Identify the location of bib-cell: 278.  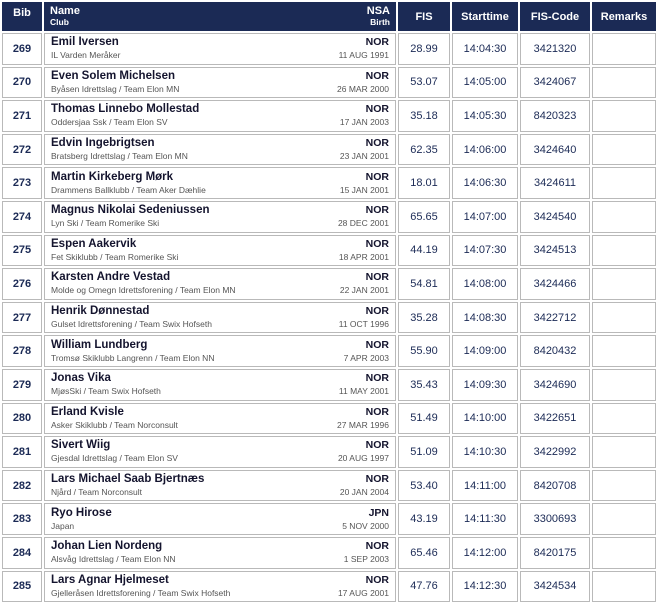
(22, 351).